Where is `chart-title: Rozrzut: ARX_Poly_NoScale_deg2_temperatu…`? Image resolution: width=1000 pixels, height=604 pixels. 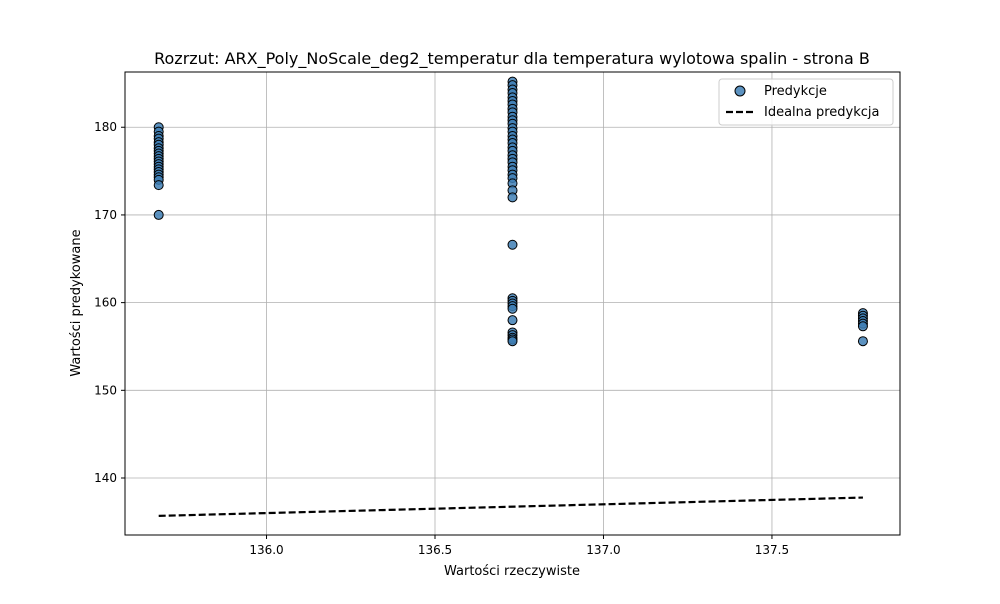
chart-title: Rozrzut: ARX_Poly_NoScale_deg2_temperatu… is located at coordinates (512, 59).